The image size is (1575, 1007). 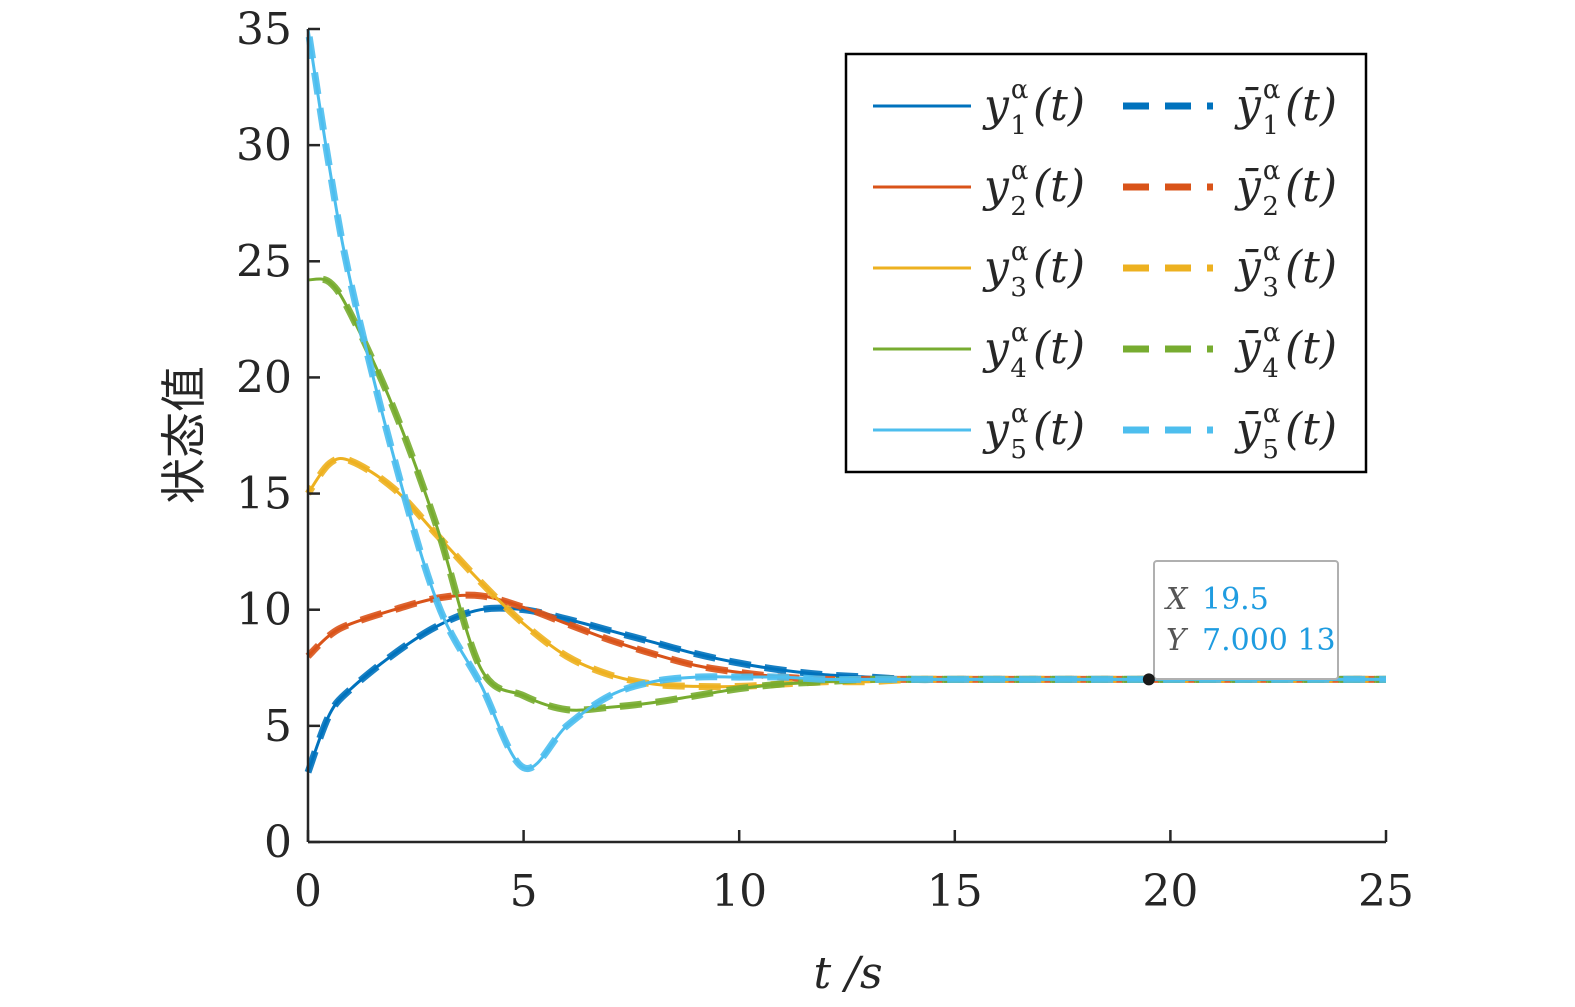 I want to click on legend-solid-label-1: yα 1 (t), so click(x=1033, y=108).